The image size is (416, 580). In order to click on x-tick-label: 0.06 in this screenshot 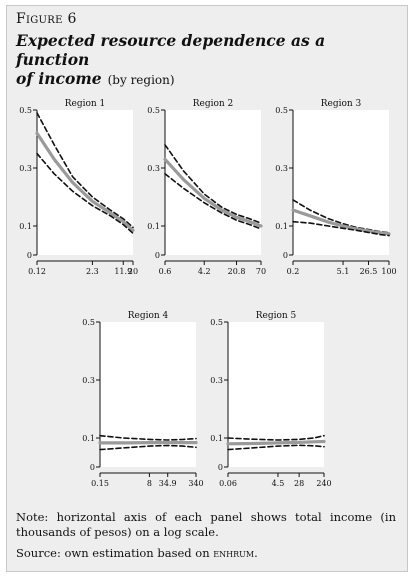, I will do `click(228, 483)`.